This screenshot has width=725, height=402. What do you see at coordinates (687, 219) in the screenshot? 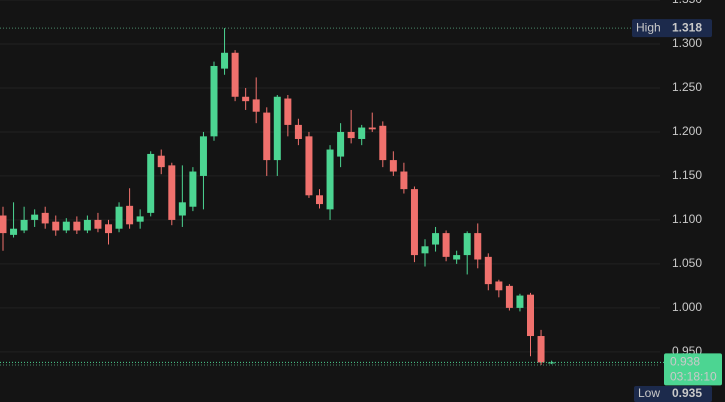
I see `y-tick-label: 1.100` at bounding box center [687, 219].